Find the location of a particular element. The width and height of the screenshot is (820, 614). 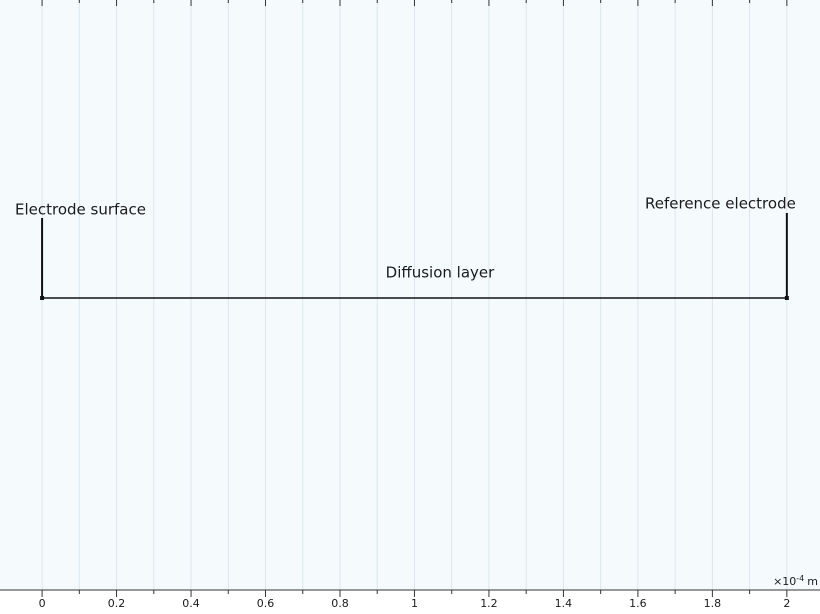

x-tick-label: 1.8 is located at coordinates (713, 603).